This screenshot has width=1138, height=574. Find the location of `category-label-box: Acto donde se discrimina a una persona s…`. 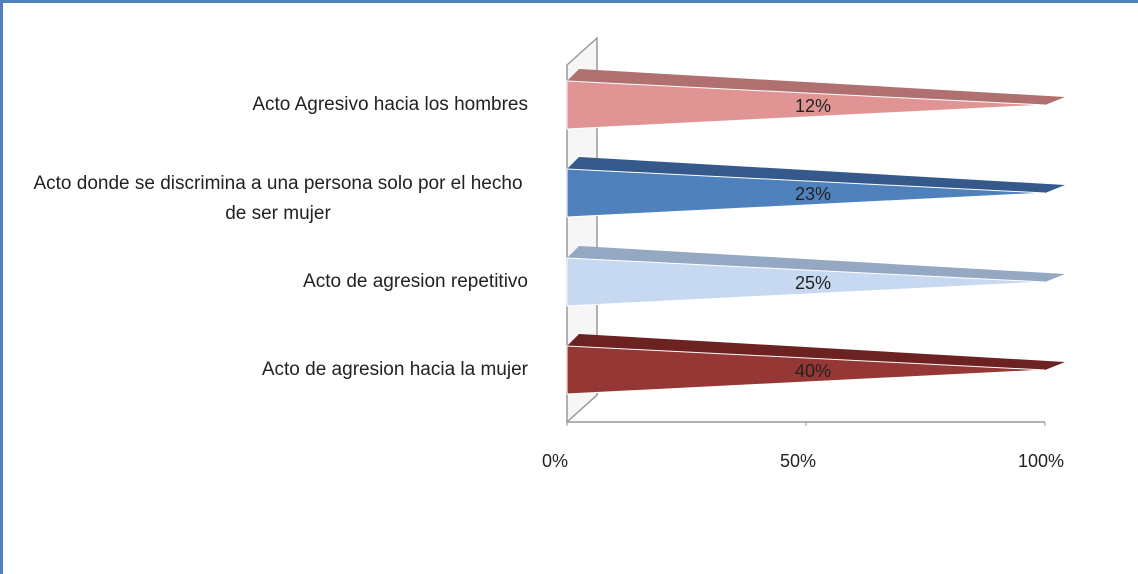

category-label-box: Acto donde se discrimina a una persona s… is located at coordinates (278, 199).